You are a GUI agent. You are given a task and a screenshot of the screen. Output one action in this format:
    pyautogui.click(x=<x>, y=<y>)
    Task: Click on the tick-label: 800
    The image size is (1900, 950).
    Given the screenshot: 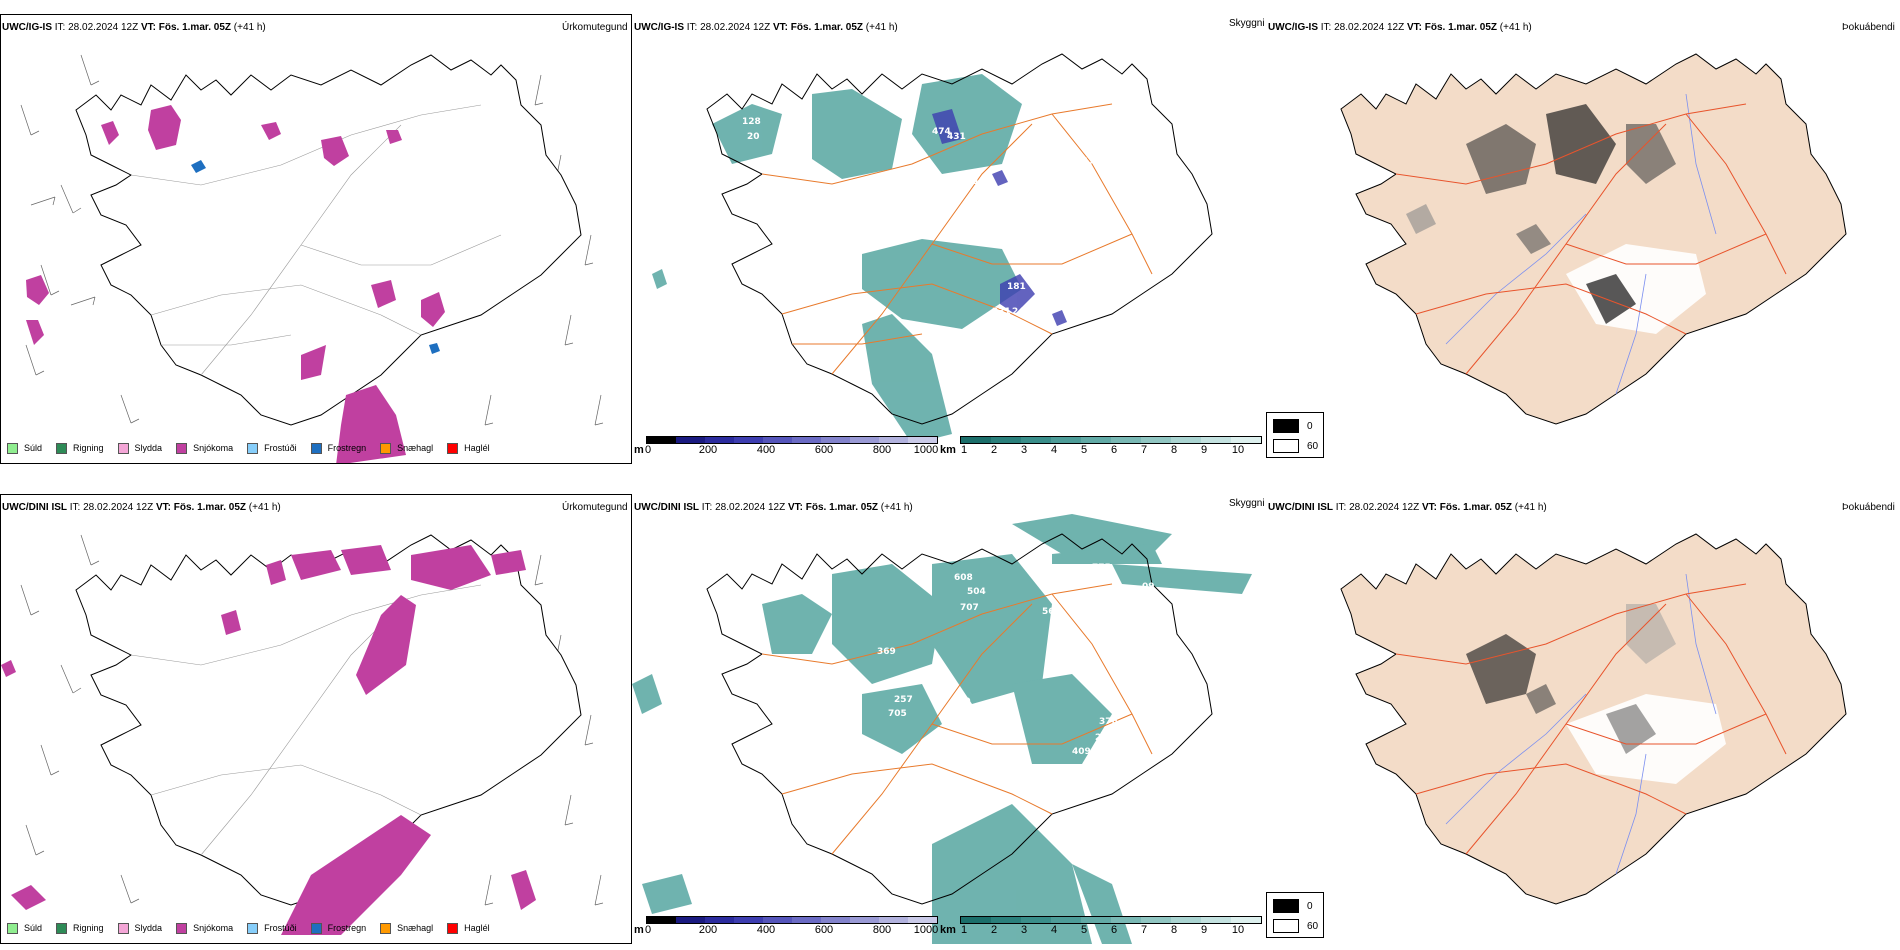 What is the action you would take?
    pyautogui.click(x=882, y=450)
    